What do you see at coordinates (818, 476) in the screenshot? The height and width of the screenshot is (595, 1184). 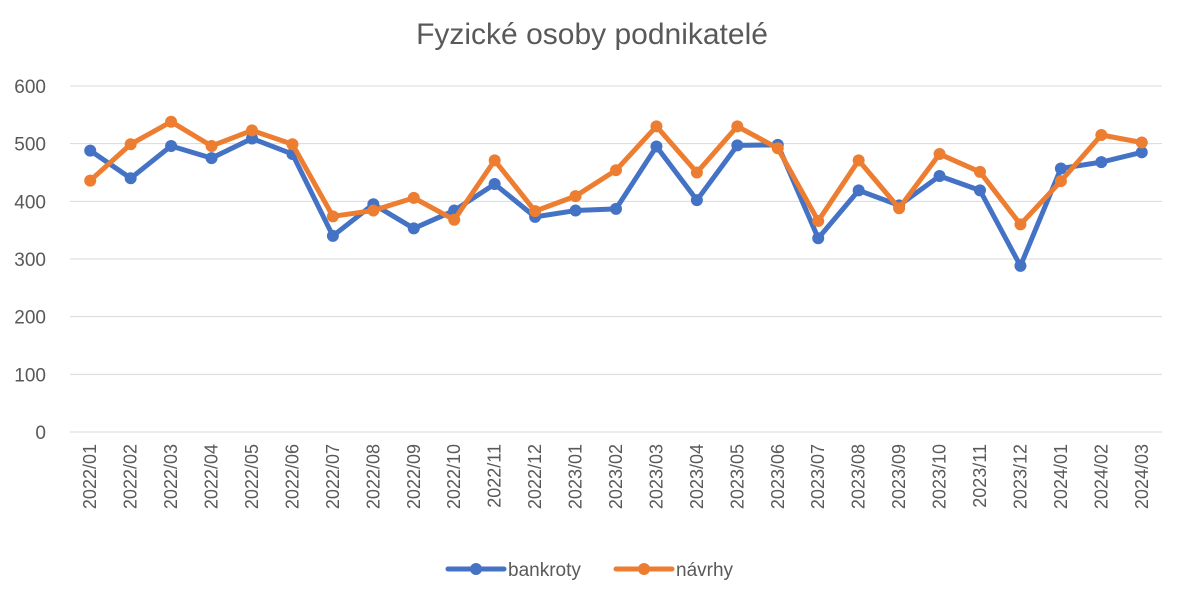 I see `x-tick-label: 2023/07` at bounding box center [818, 476].